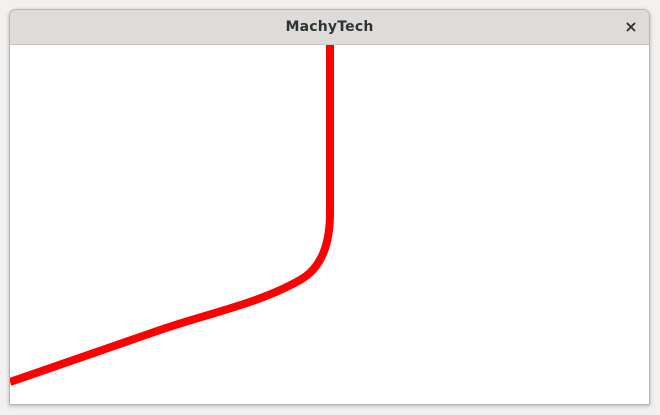 This screenshot has width=660, height=415. I want to click on title-bar: MachyTech ×, so click(329, 27).